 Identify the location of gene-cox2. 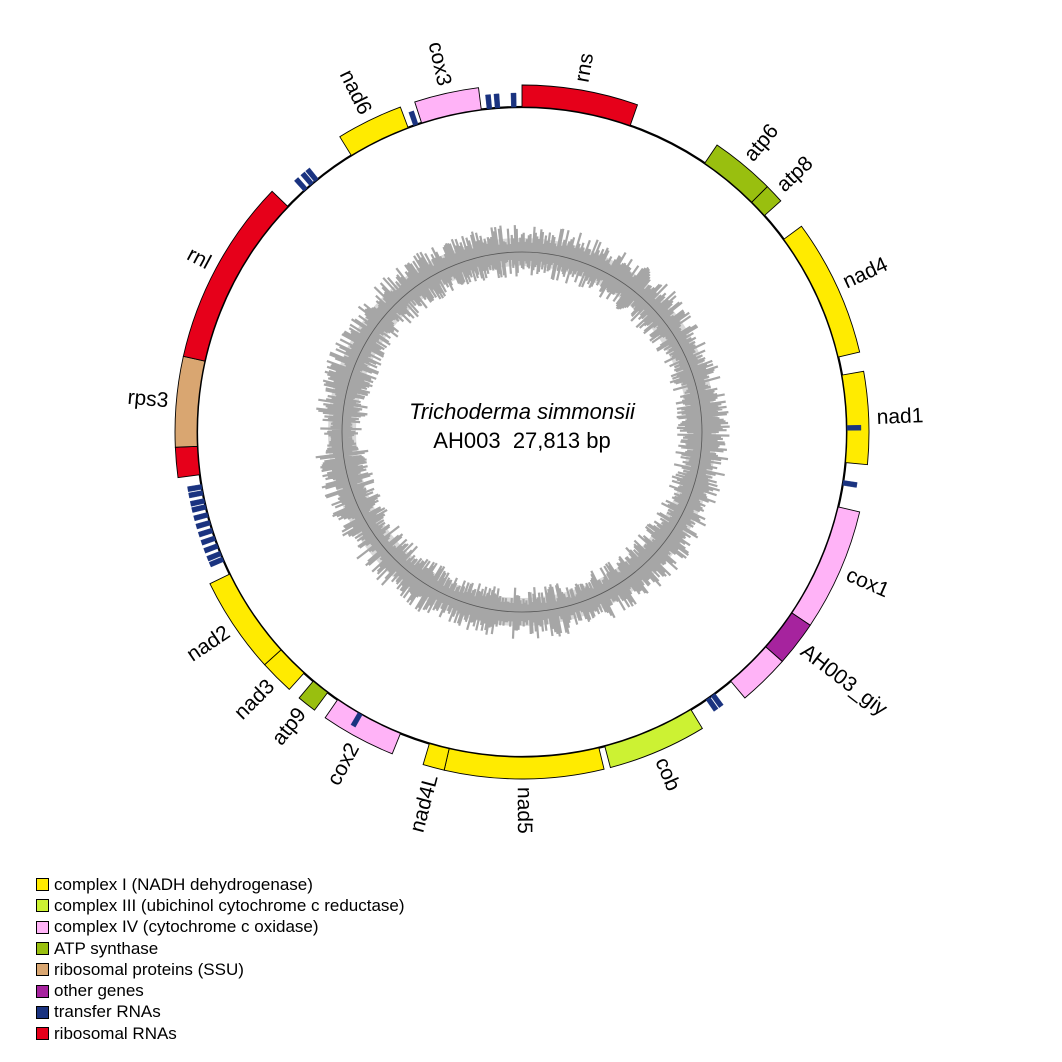
(363, 727).